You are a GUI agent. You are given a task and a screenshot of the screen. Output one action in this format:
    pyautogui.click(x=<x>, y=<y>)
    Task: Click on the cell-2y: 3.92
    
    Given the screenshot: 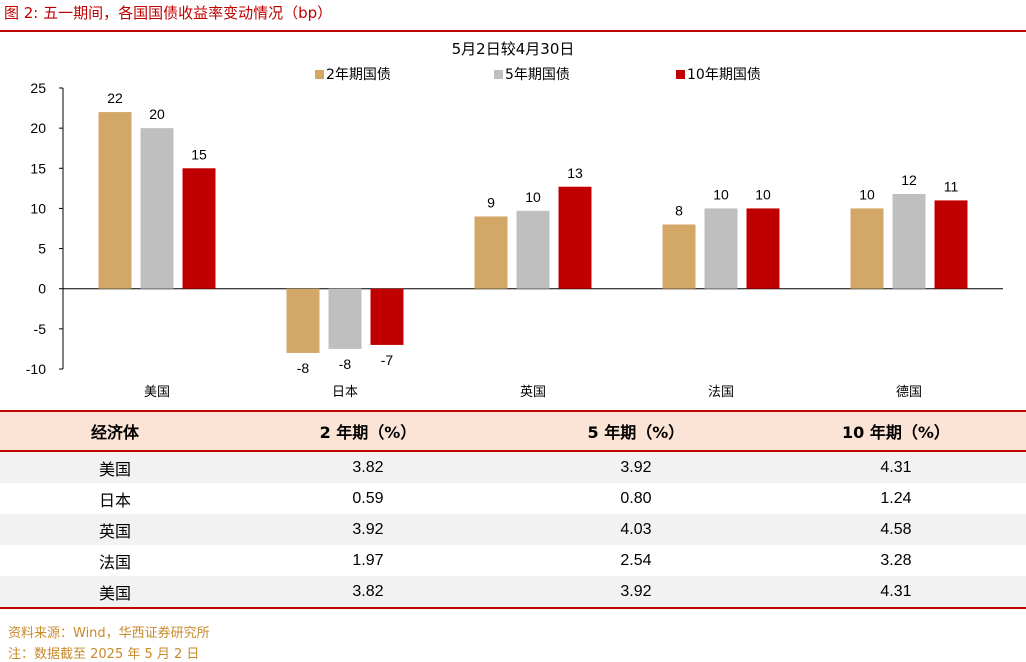 What is the action you would take?
    pyautogui.click(x=368, y=529)
    